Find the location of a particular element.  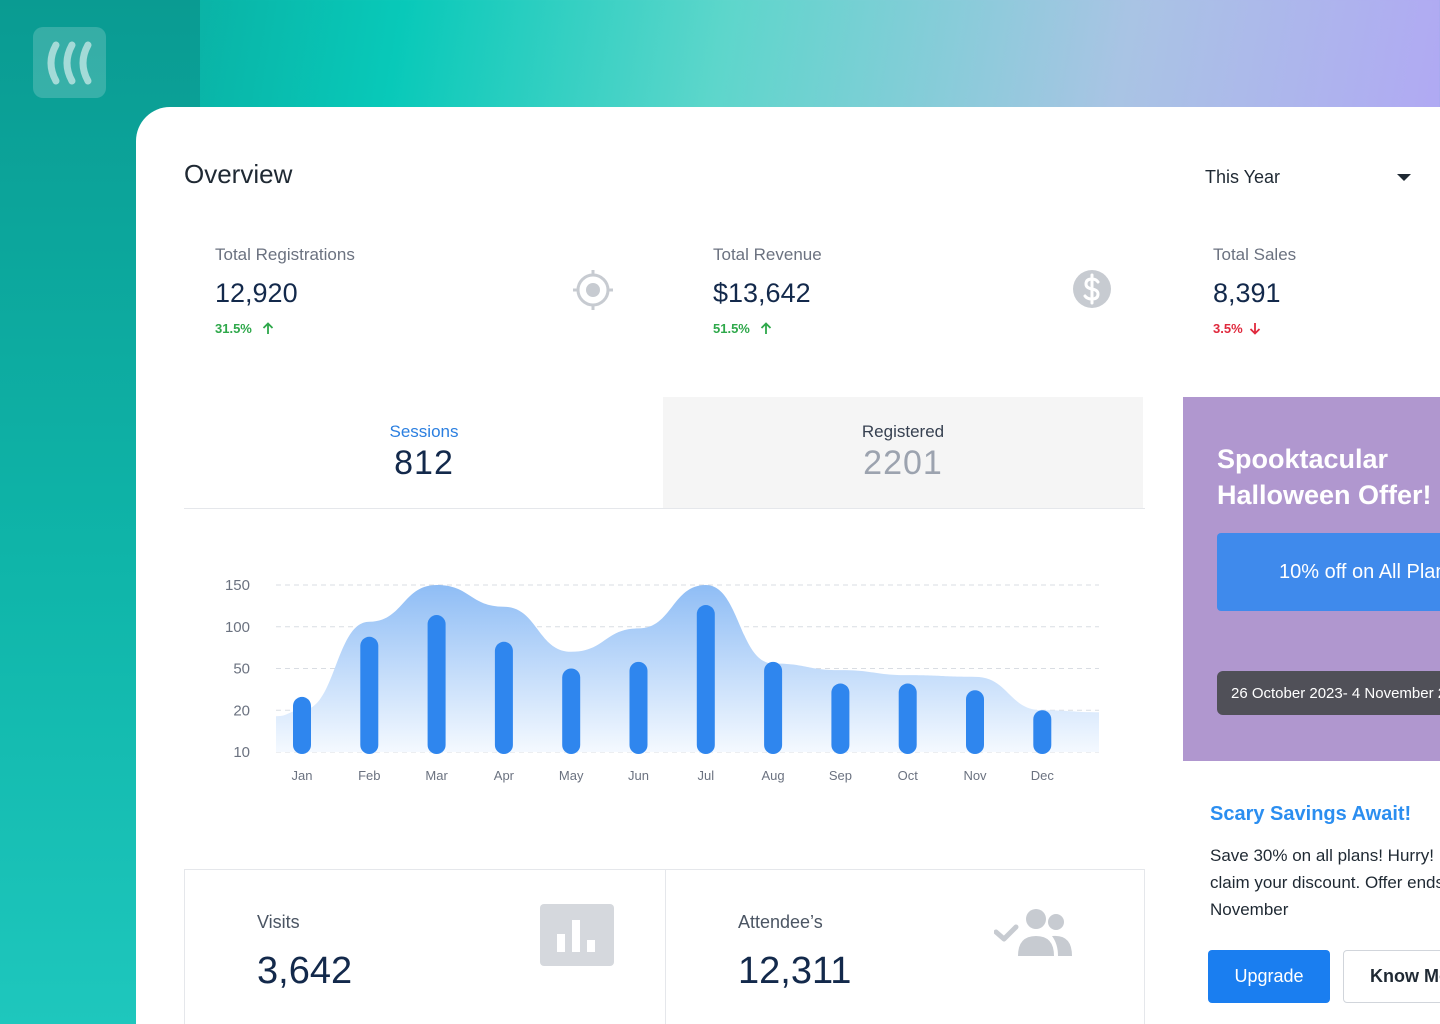

stat-total-revenue: Total Revenue $13,642 51.5% is located at coordinates (767, 290).